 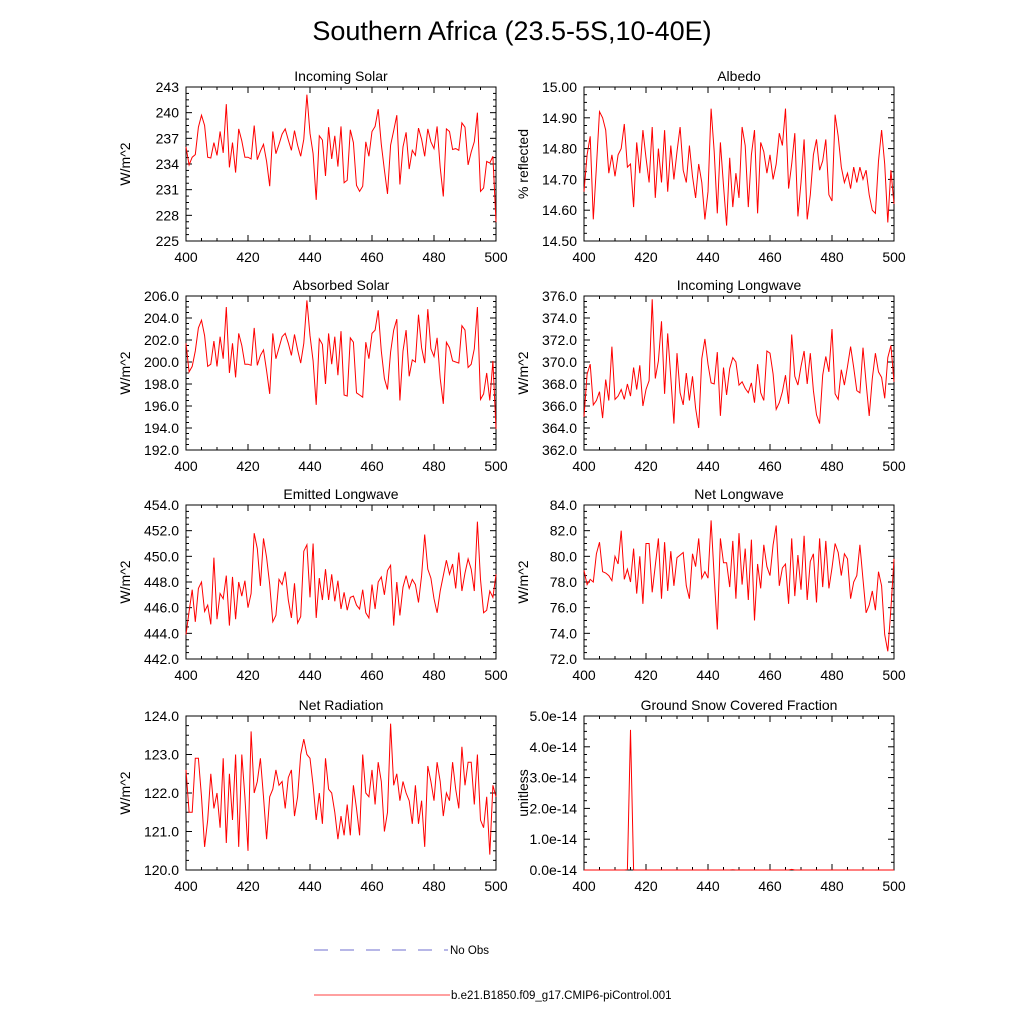 I want to click on y-tick-label: 3.0e-14, so click(x=554, y=778).